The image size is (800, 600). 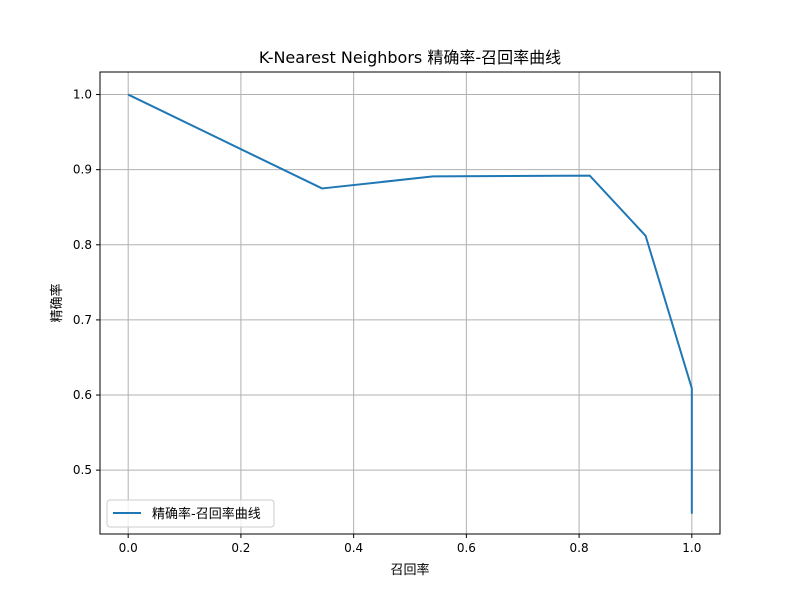 What do you see at coordinates (82, 170) in the screenshot?
I see `y-tick-label: 0.9` at bounding box center [82, 170].